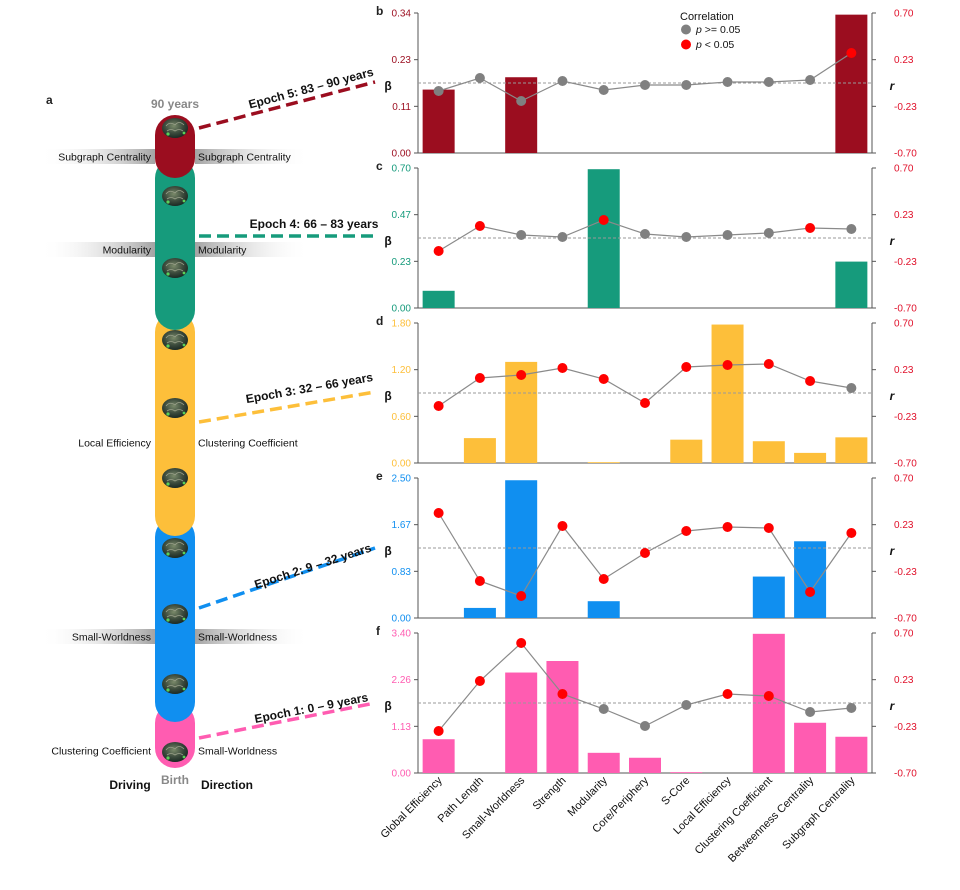 The height and width of the screenshot is (890, 960). What do you see at coordinates (97, 636) in the screenshot?
I see `driving-label-bg` at bounding box center [97, 636].